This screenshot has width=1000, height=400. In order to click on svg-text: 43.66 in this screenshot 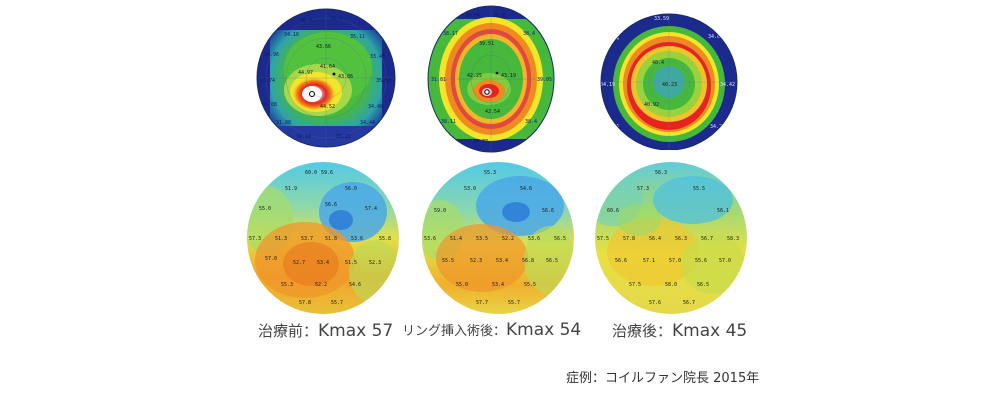, I will do `click(323, 47)`.